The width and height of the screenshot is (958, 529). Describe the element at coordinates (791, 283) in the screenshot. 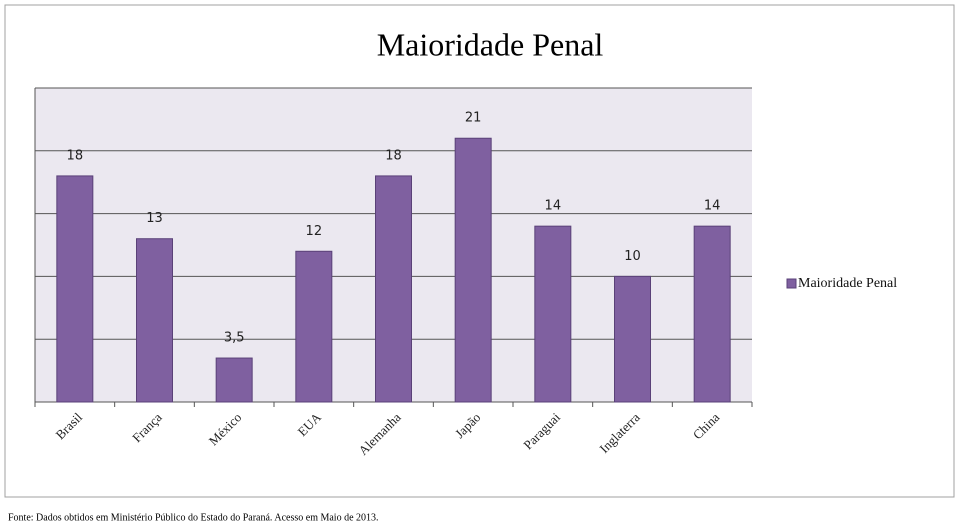

I see `legend-swatch` at that location.